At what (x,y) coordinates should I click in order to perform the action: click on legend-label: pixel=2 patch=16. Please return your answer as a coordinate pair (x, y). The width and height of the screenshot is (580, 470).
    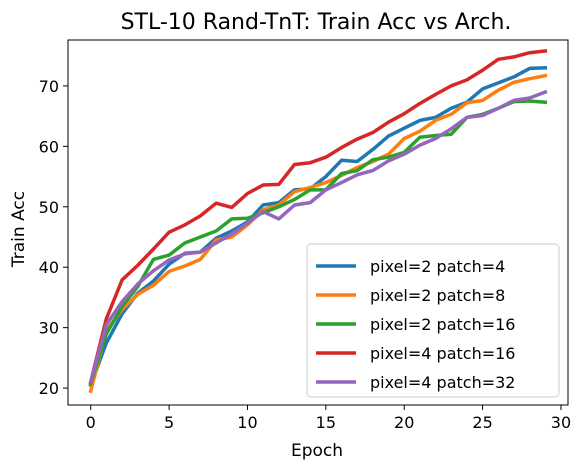
    Looking at the image, I should click on (442, 324).